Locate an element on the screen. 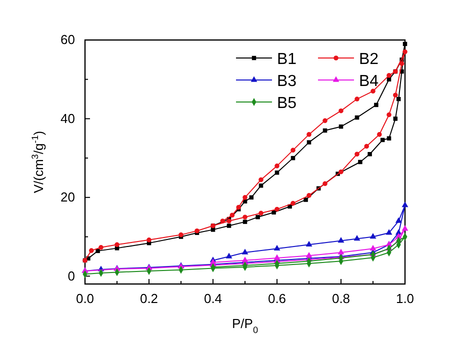 The image size is (473, 354). legend-label: B2 is located at coordinates (369, 59).